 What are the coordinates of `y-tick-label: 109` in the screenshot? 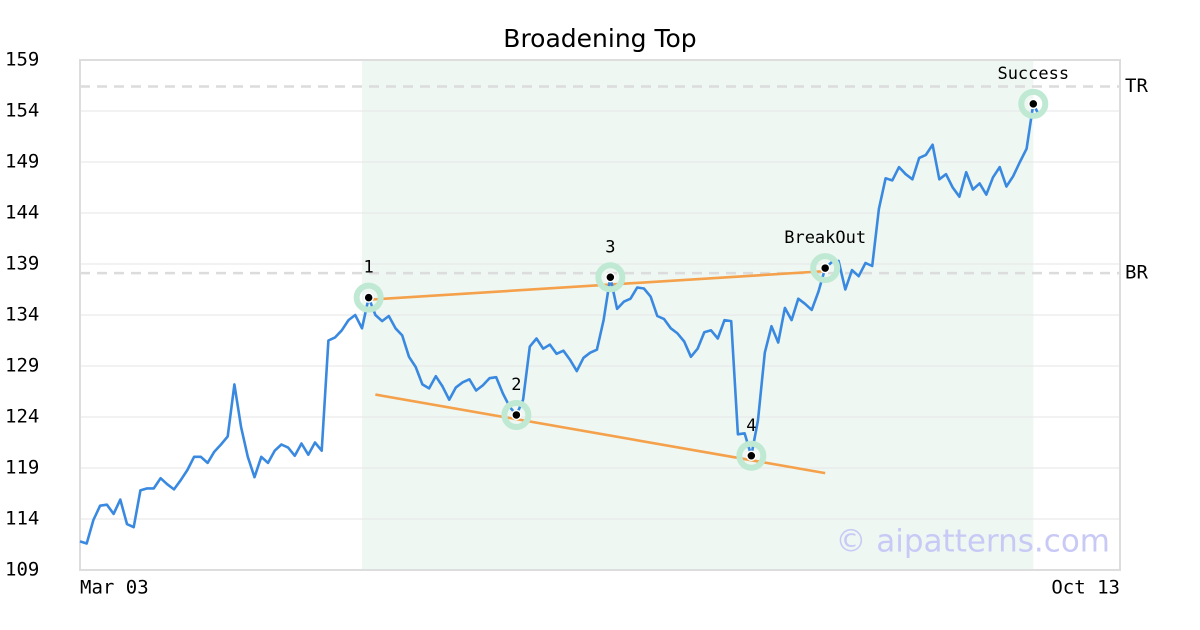 It's located at (22, 570).